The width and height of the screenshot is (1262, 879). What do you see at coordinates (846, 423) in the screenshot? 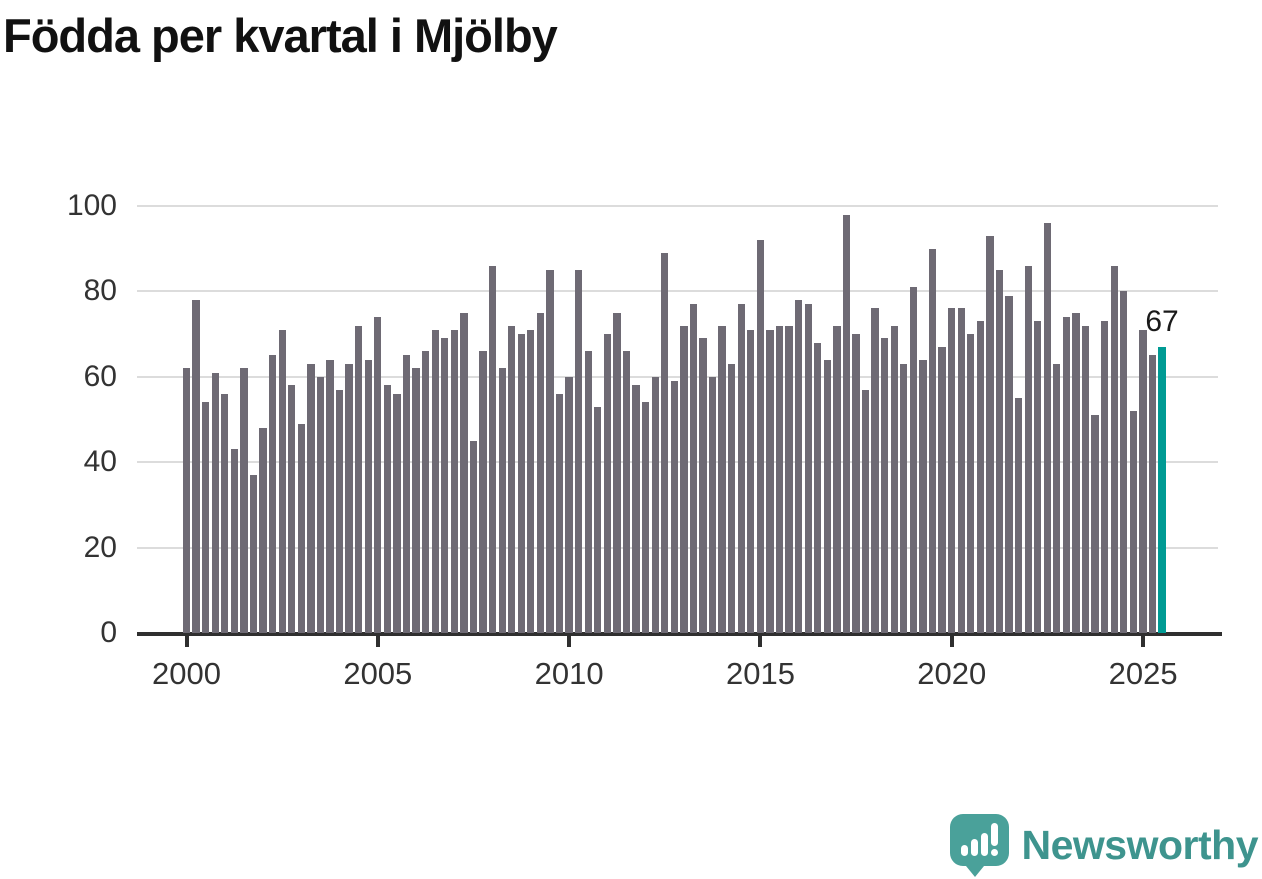
I see `bar-2017-q2` at bounding box center [846, 423].